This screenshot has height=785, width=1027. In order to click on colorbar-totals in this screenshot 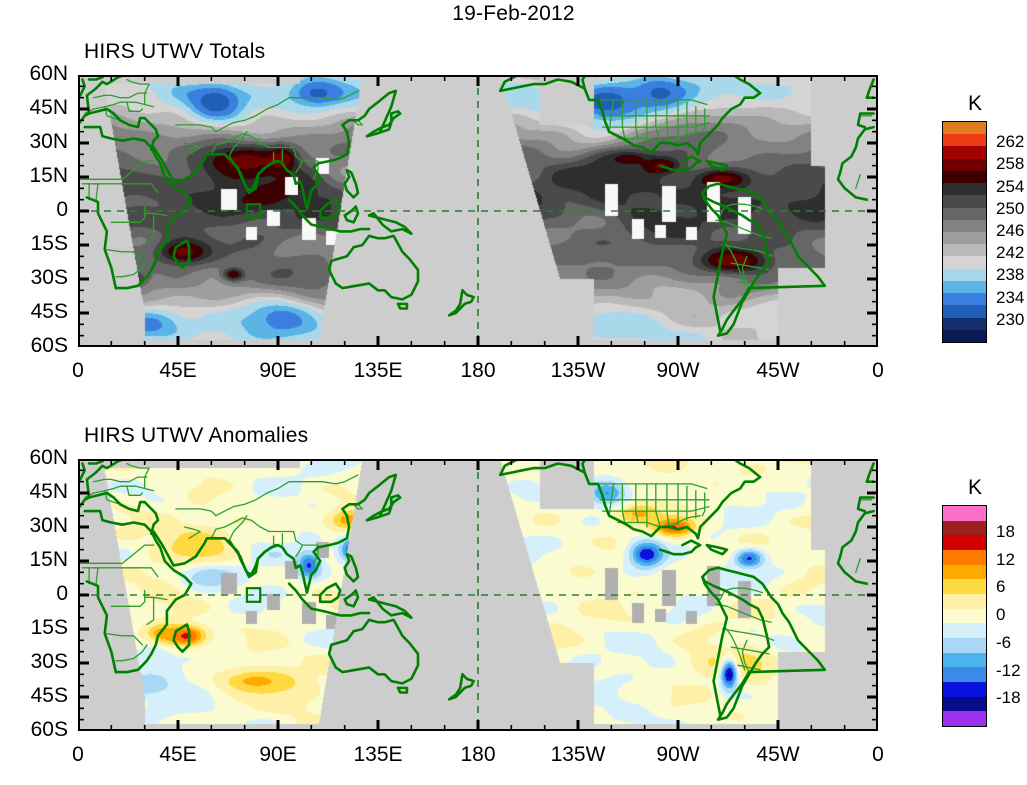, I will do `click(964, 232)`.